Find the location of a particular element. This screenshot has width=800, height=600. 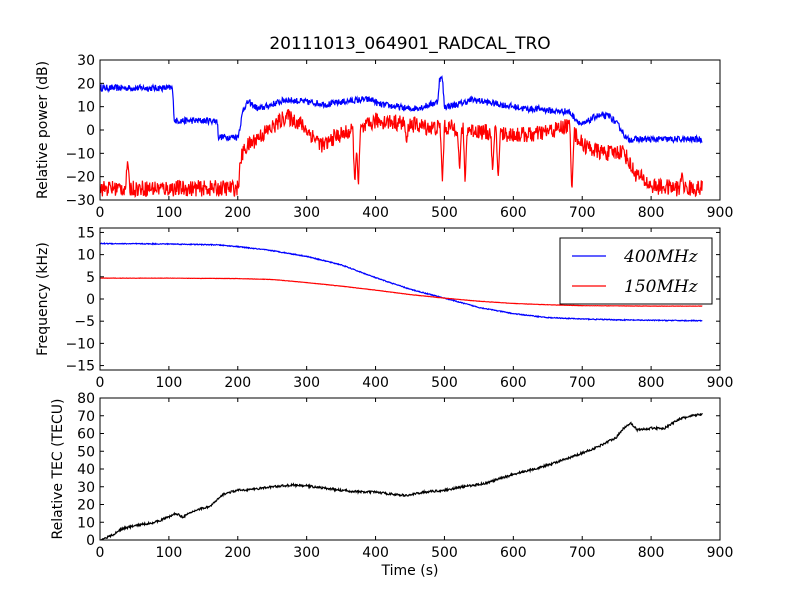

y-axis-label: Relative power (dB) is located at coordinates (43, 130).